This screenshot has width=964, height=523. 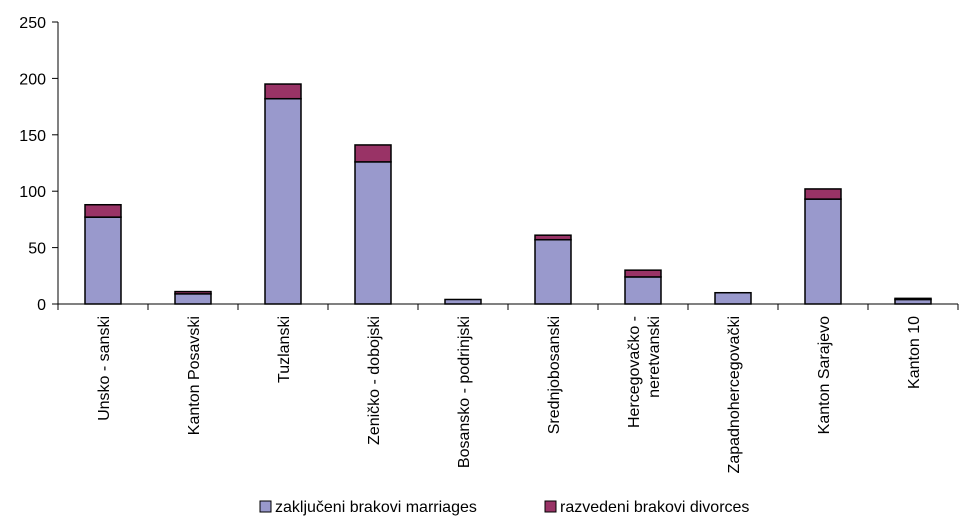 What do you see at coordinates (284, 349) in the screenshot?
I see `x-tick-label: Tuzlanski` at bounding box center [284, 349].